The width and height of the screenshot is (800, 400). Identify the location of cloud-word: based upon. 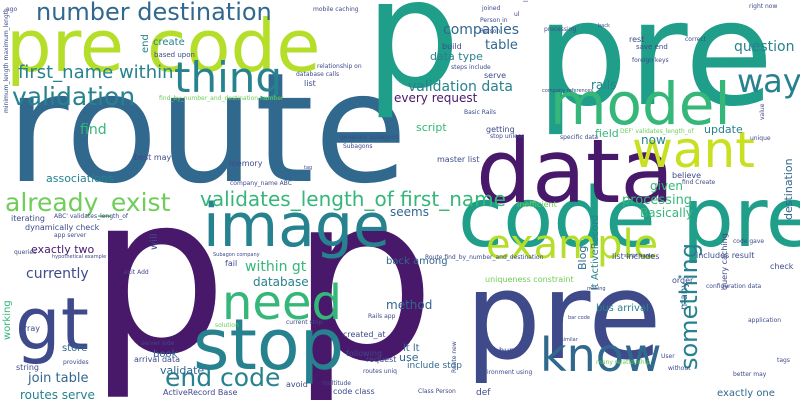
(174, 55).